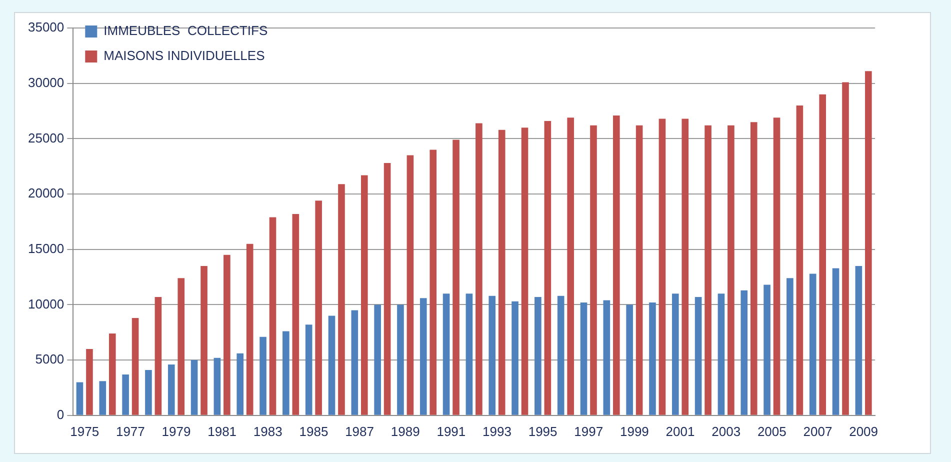 The image size is (951, 462). What do you see at coordinates (185, 56) in the screenshot?
I see `legend-label: MAISONS INDIVIDUELLES` at bounding box center [185, 56].